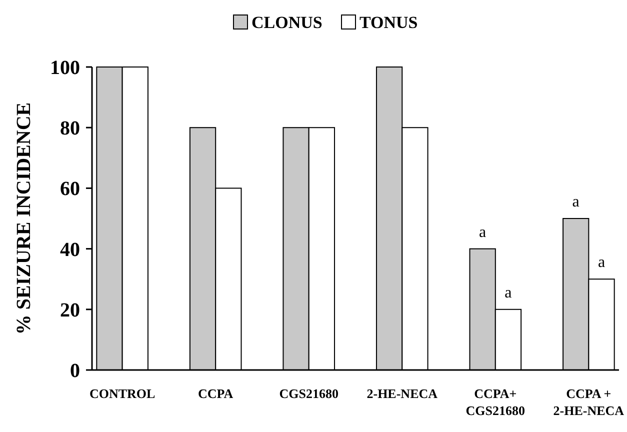 This screenshot has height=432, width=627. What do you see at coordinates (70, 129) in the screenshot?
I see `y-tick-label: 80` at bounding box center [70, 129].